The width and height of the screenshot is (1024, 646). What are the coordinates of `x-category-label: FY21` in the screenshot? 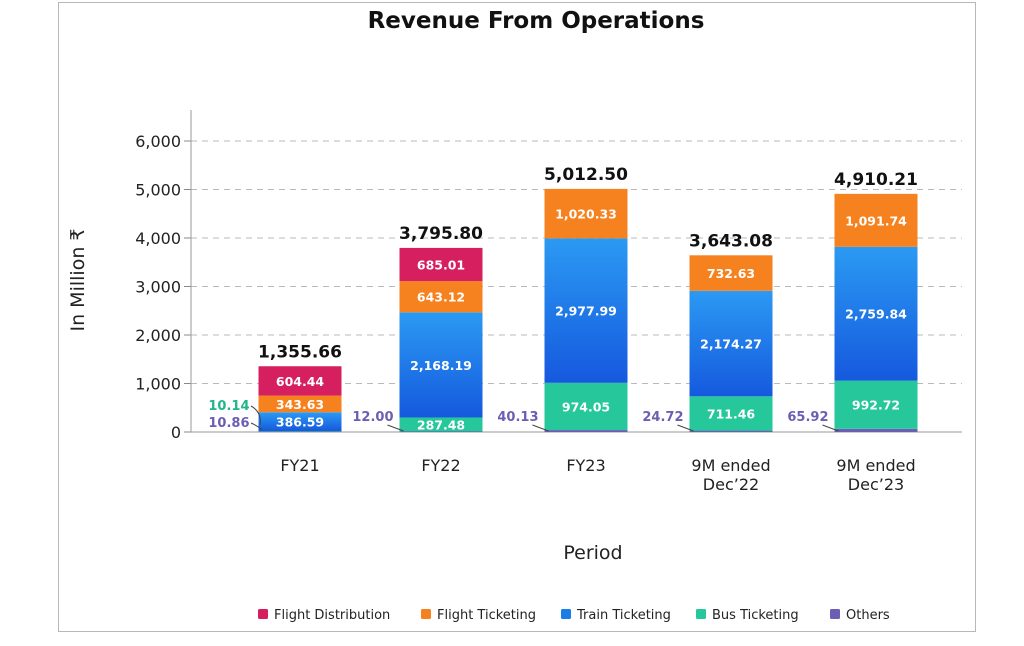 It's located at (299, 465).